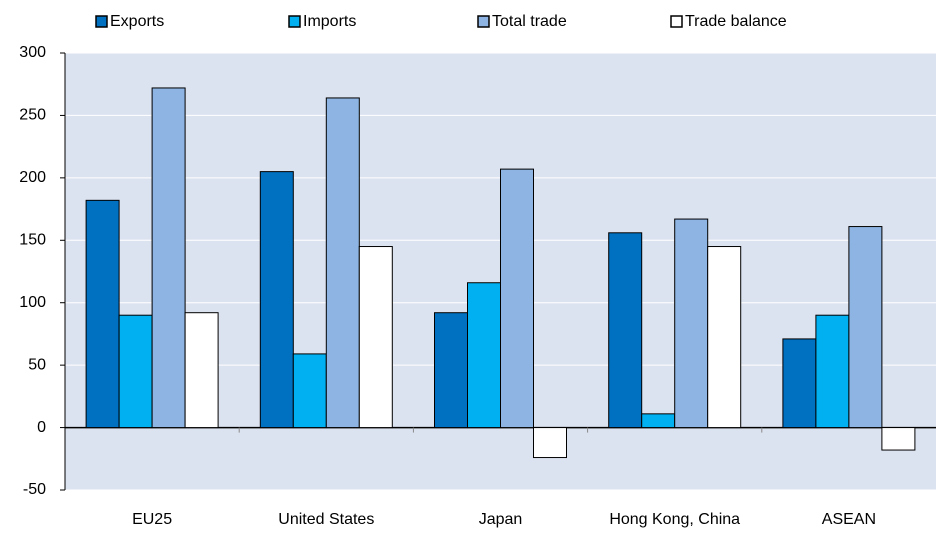  What do you see at coordinates (501, 519) in the screenshot?
I see `x-tick-label: Japan` at bounding box center [501, 519].